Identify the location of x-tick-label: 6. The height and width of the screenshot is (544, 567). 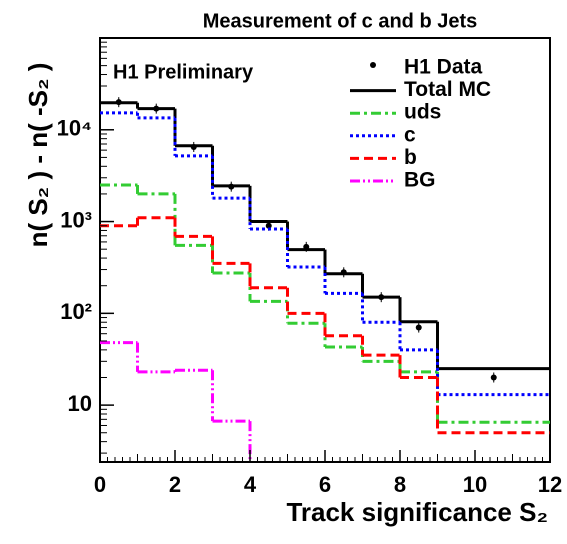
(325, 484).